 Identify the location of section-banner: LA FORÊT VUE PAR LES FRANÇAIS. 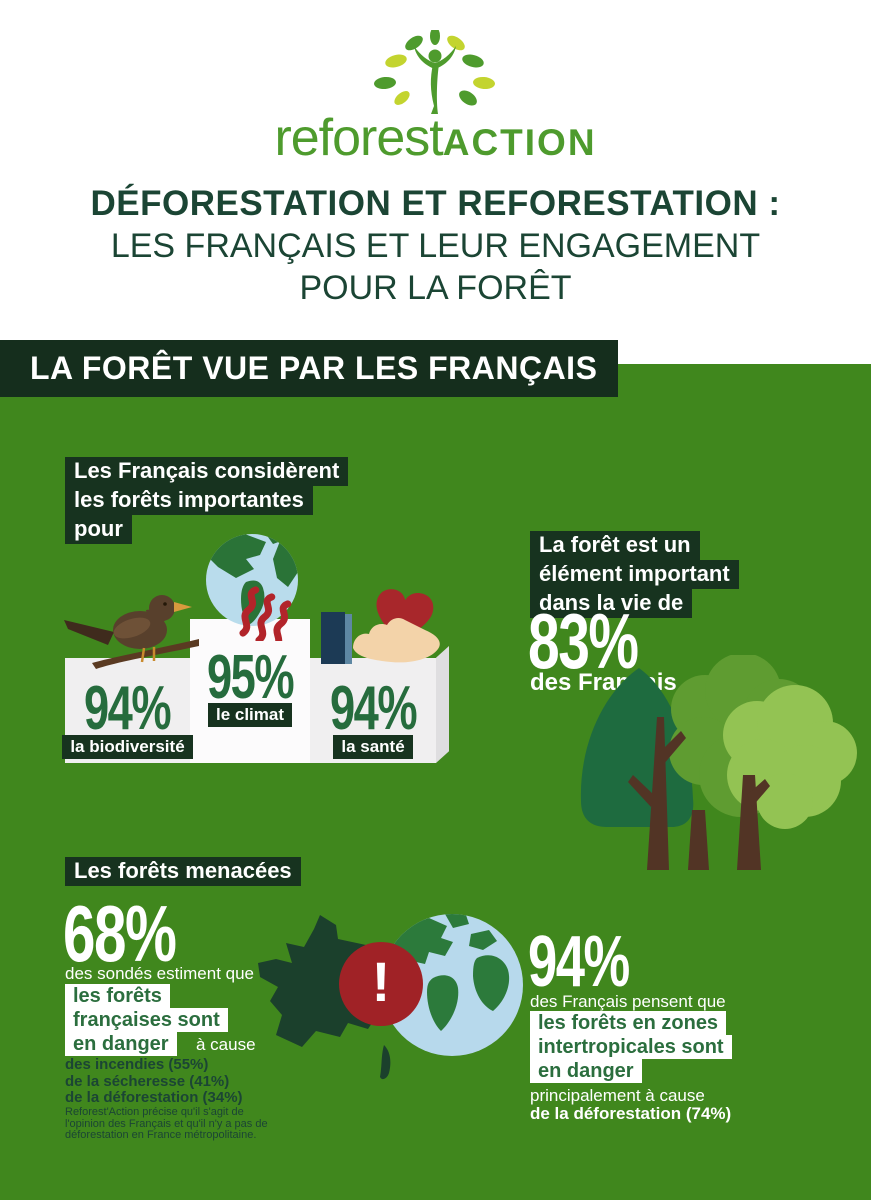
(309, 368).